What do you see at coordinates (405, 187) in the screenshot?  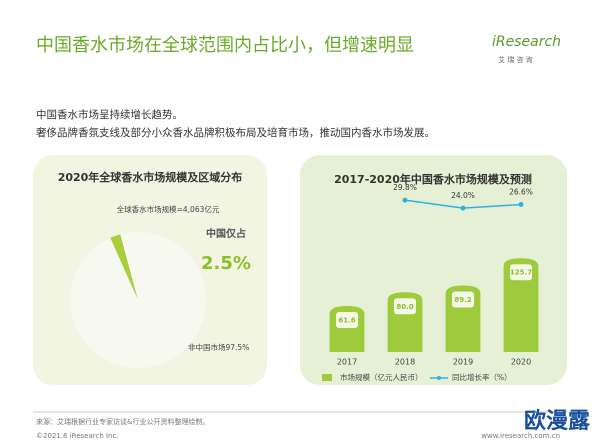 I see `value-label: 29.8%` at bounding box center [405, 187].